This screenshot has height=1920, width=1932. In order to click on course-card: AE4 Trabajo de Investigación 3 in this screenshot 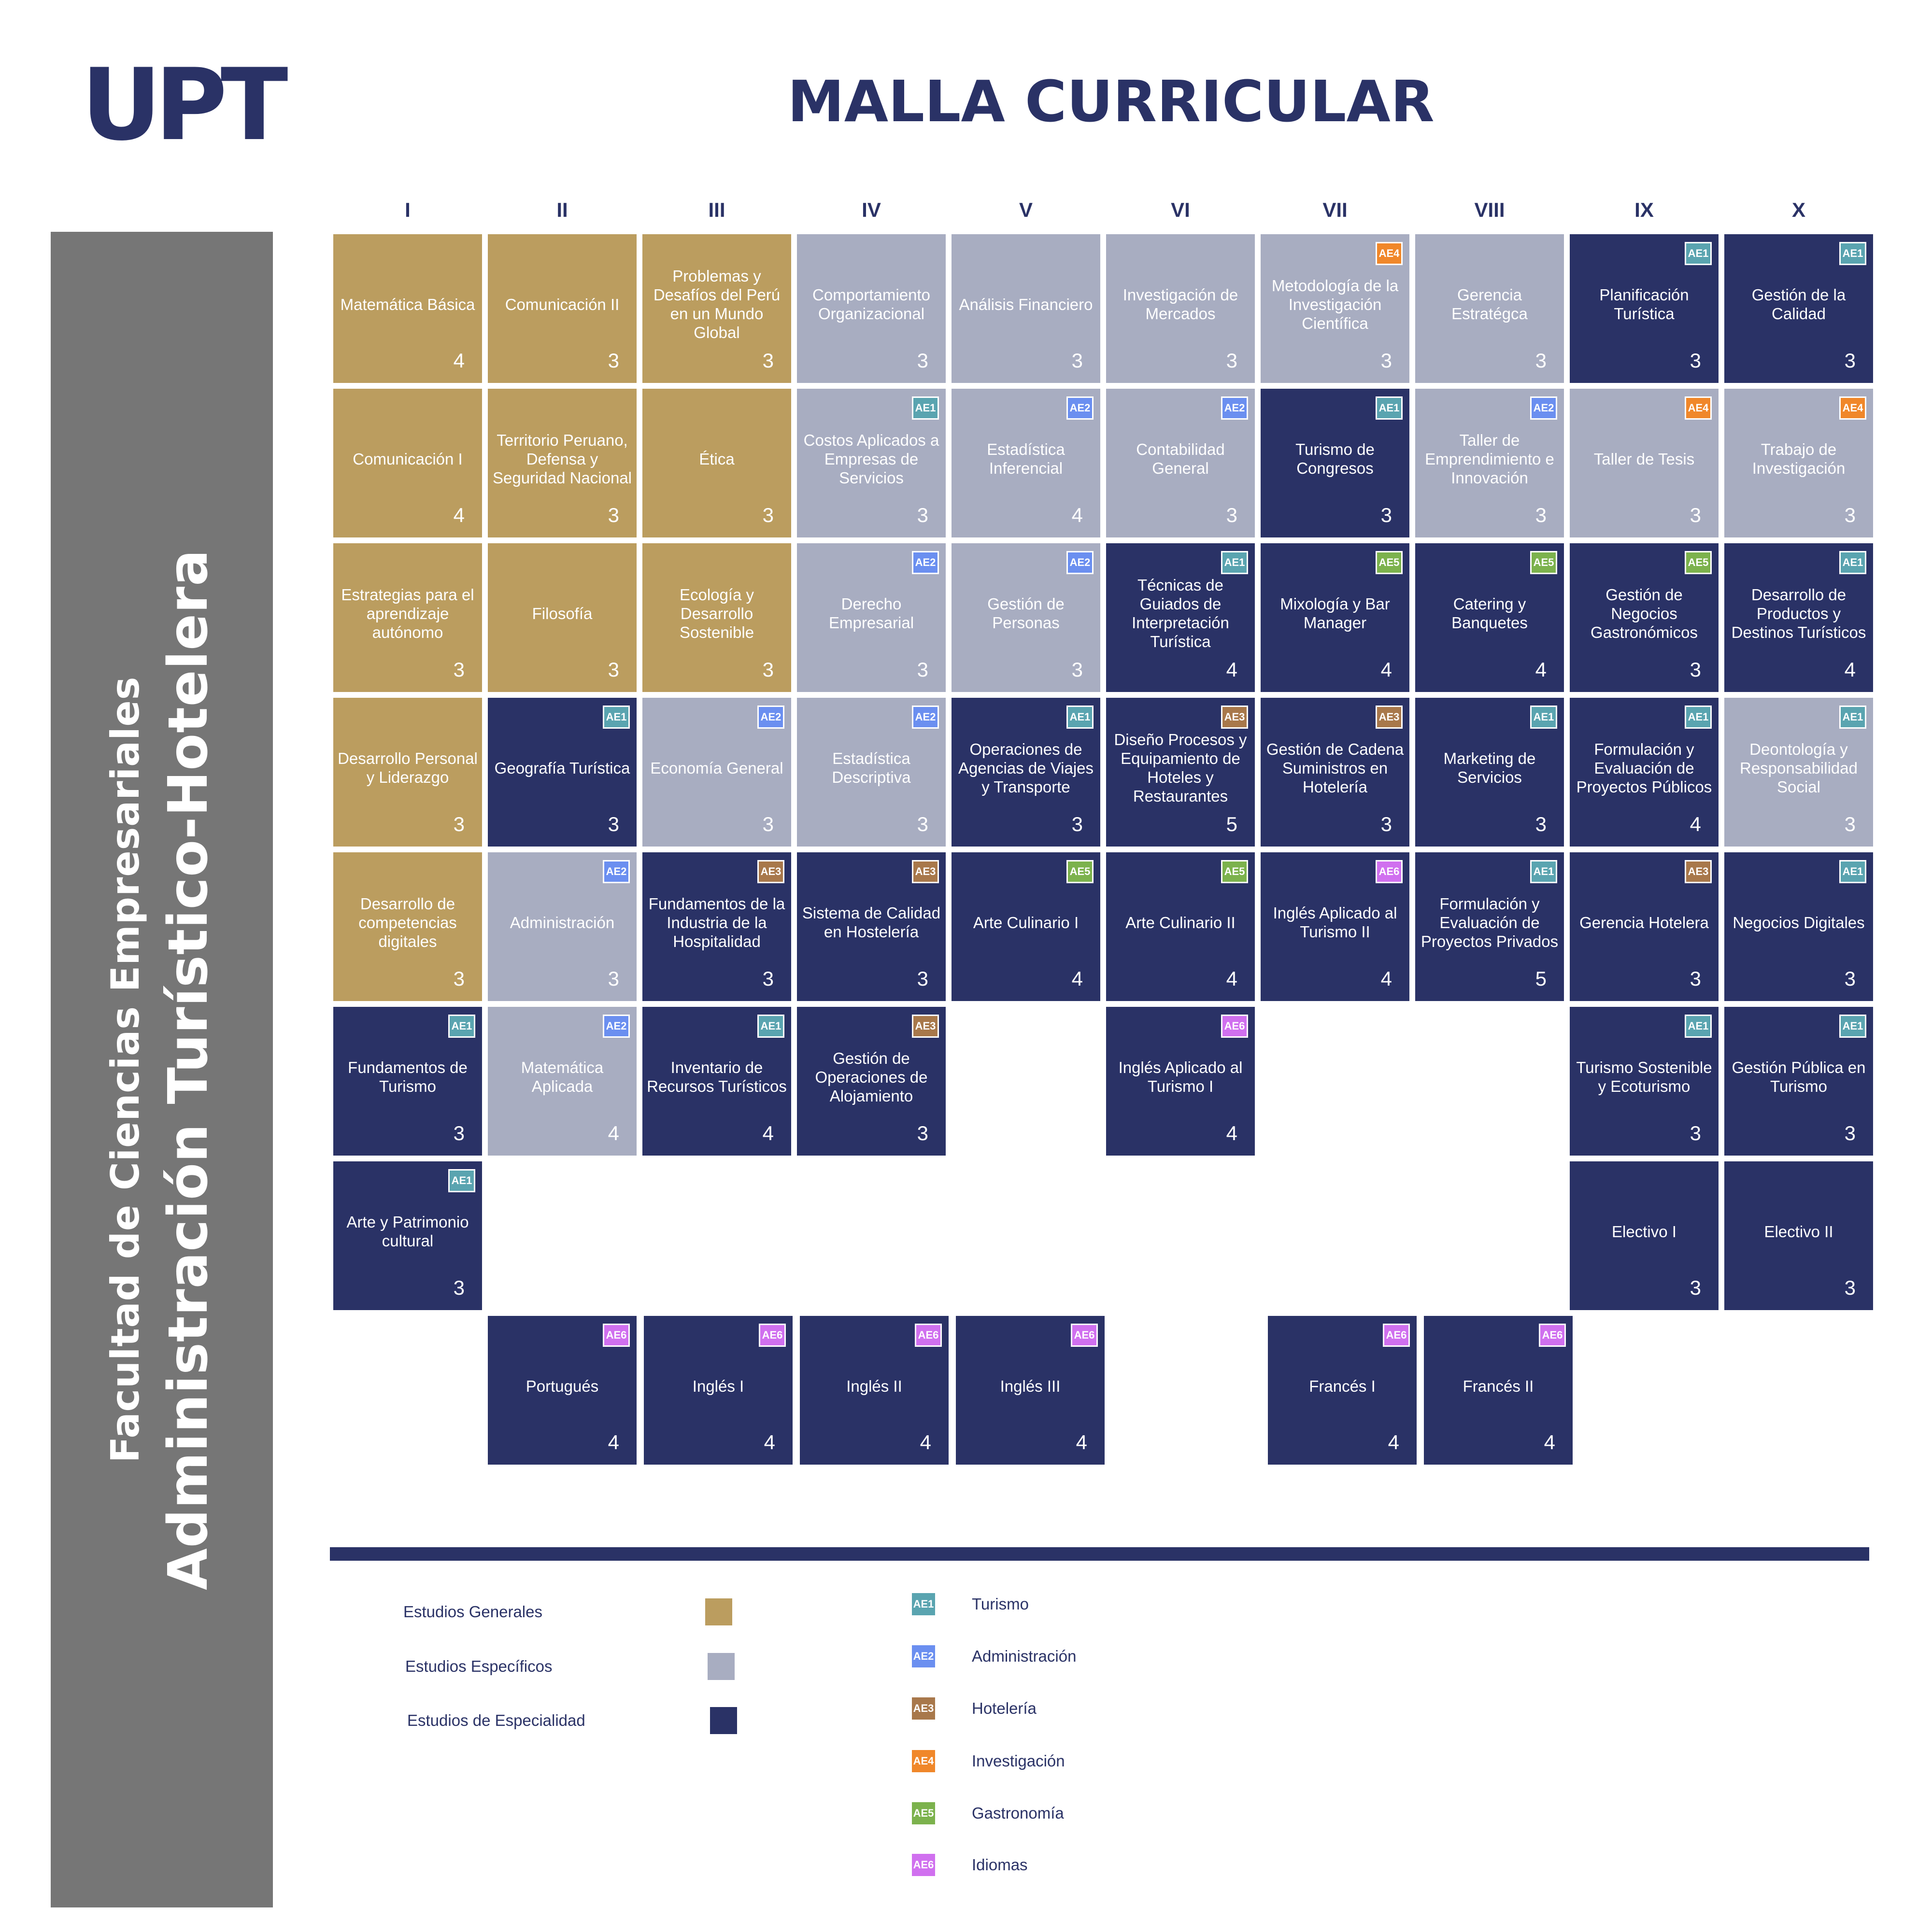, I will do `click(1798, 463)`.